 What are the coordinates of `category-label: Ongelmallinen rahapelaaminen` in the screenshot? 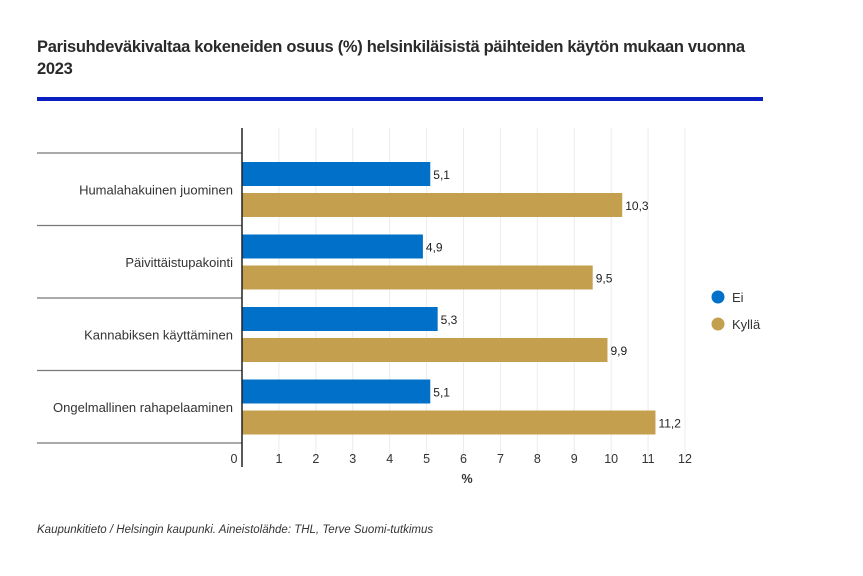 It's located at (143, 407).